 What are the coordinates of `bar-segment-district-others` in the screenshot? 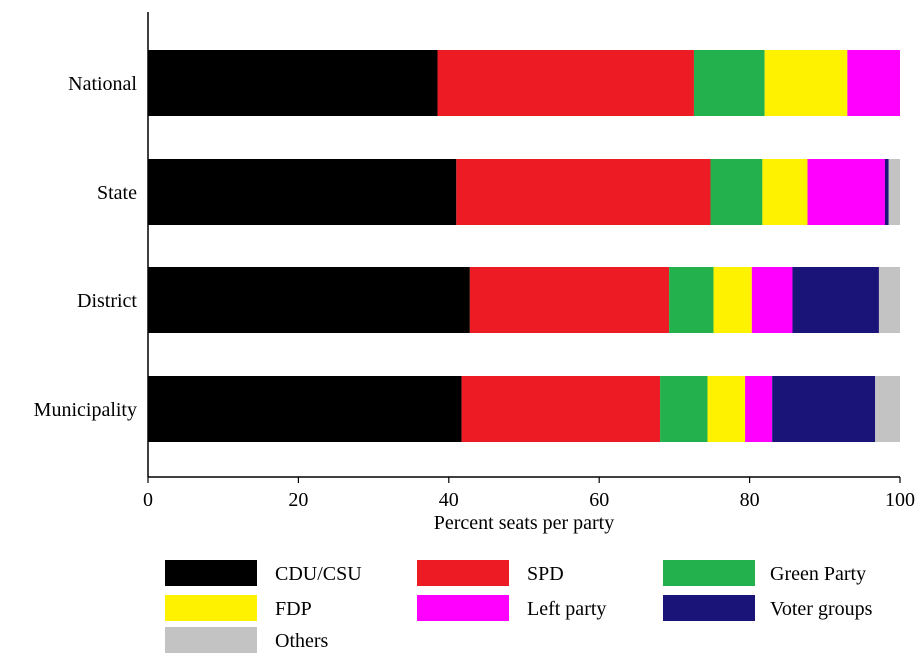 It's located at (889, 300).